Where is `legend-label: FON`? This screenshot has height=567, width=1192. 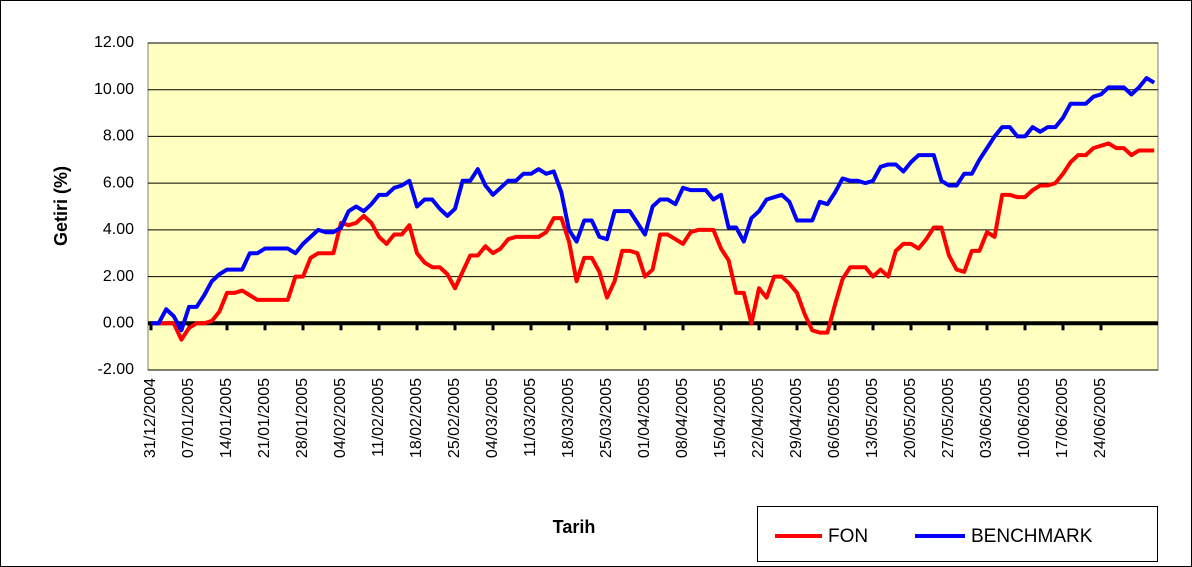 legend-label: FON is located at coordinates (848, 536).